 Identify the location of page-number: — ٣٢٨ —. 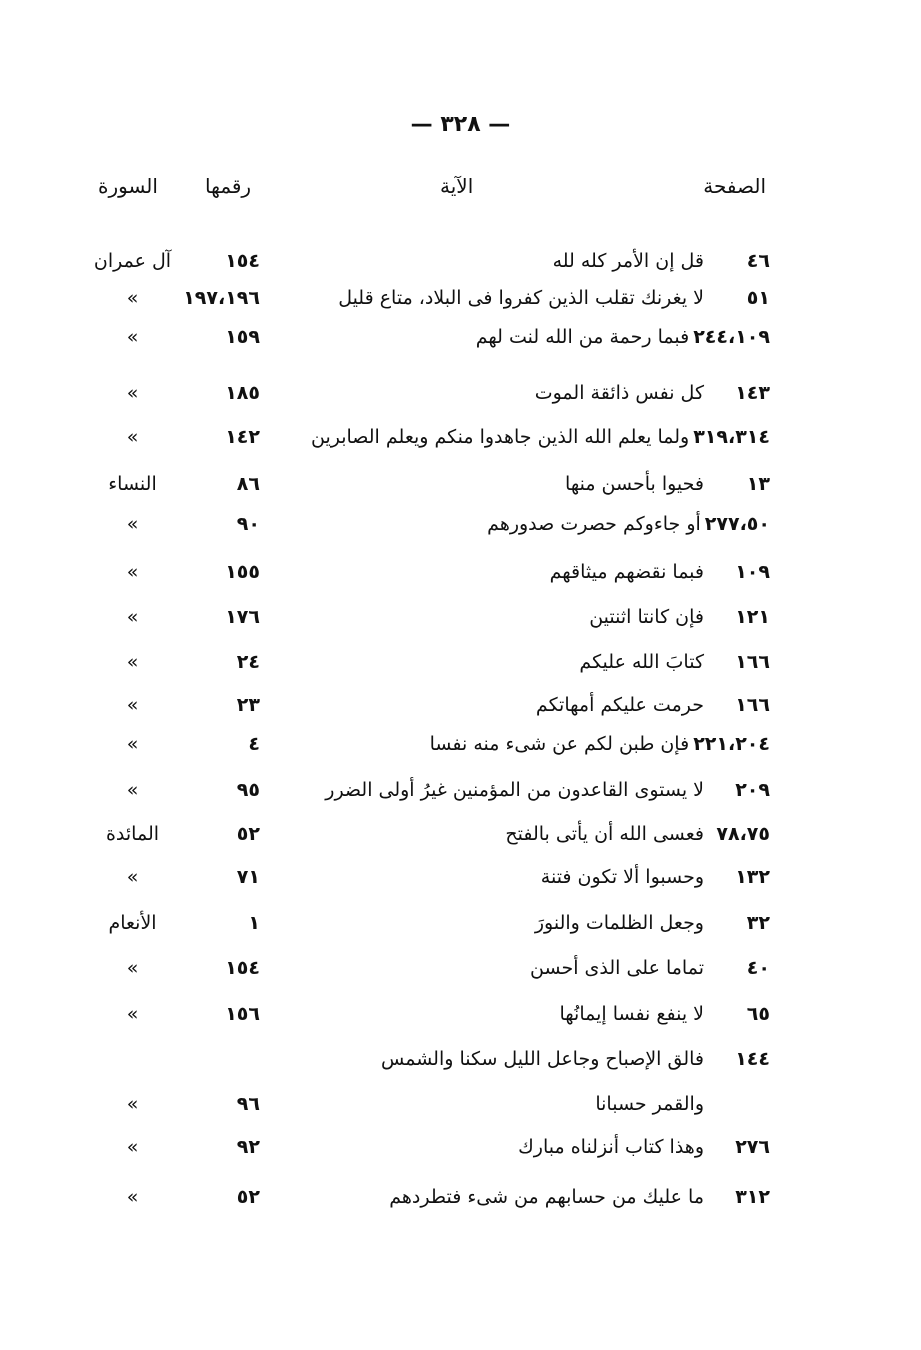
(460, 124).